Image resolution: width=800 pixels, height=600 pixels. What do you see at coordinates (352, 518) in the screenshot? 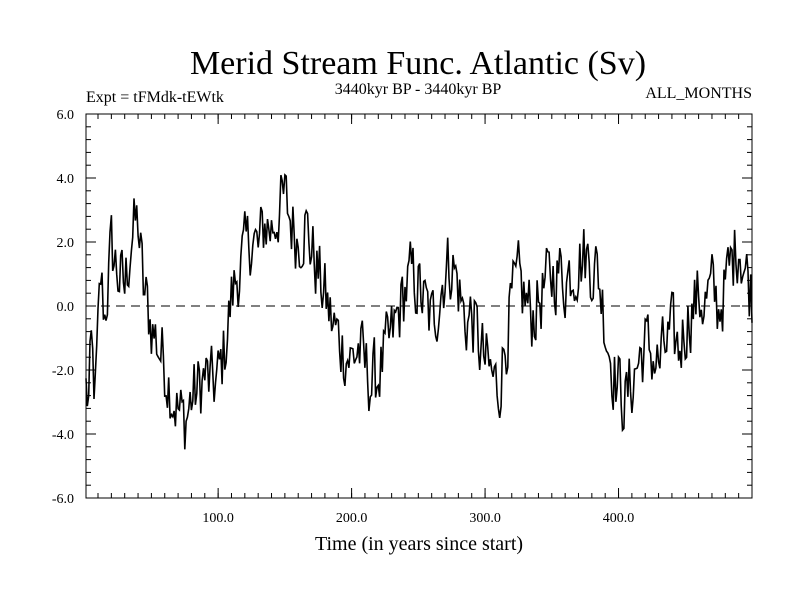
I see `x-tick-label: 200.0` at bounding box center [352, 518].